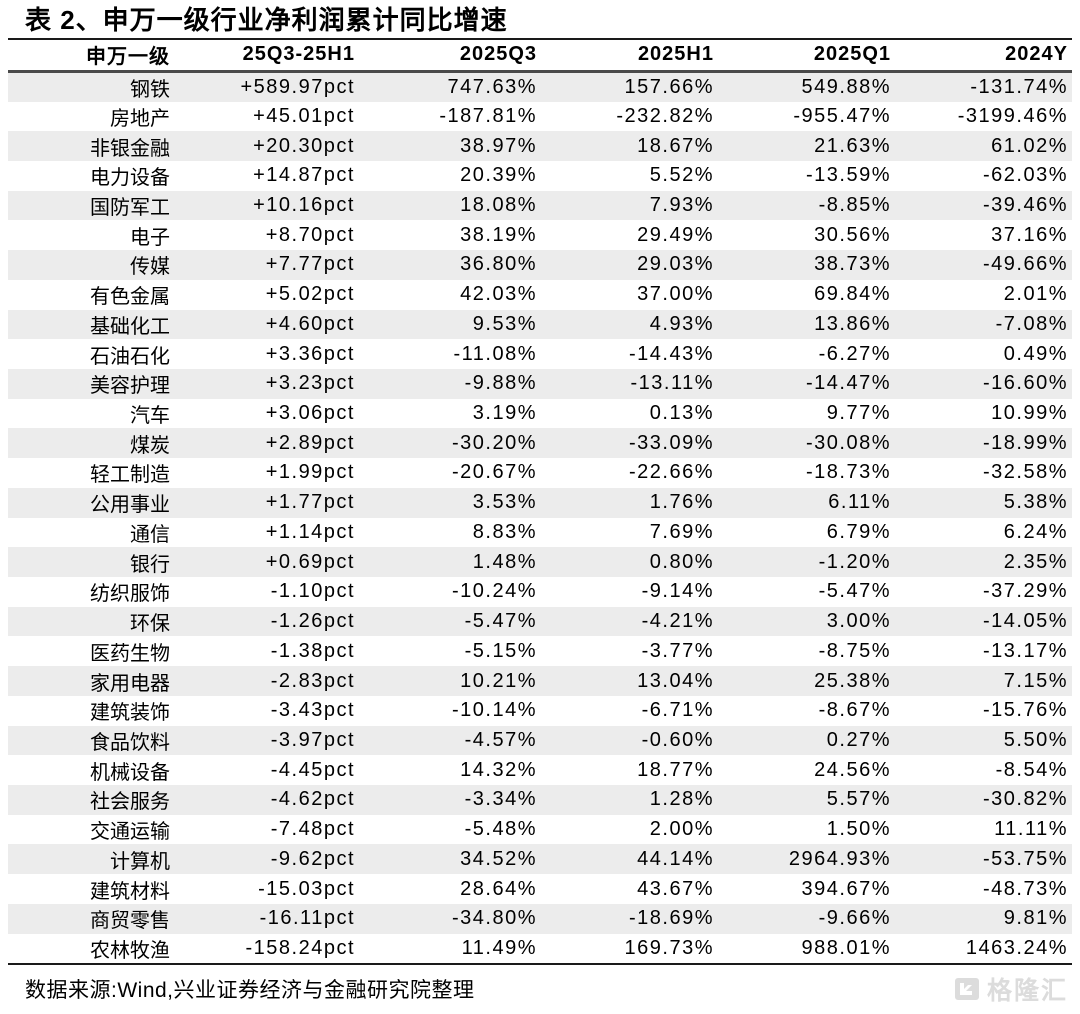 This screenshot has width=1080, height=1014. Describe the element at coordinates (310, 472) in the screenshot. I see `value-cell: +1.99pct` at that location.